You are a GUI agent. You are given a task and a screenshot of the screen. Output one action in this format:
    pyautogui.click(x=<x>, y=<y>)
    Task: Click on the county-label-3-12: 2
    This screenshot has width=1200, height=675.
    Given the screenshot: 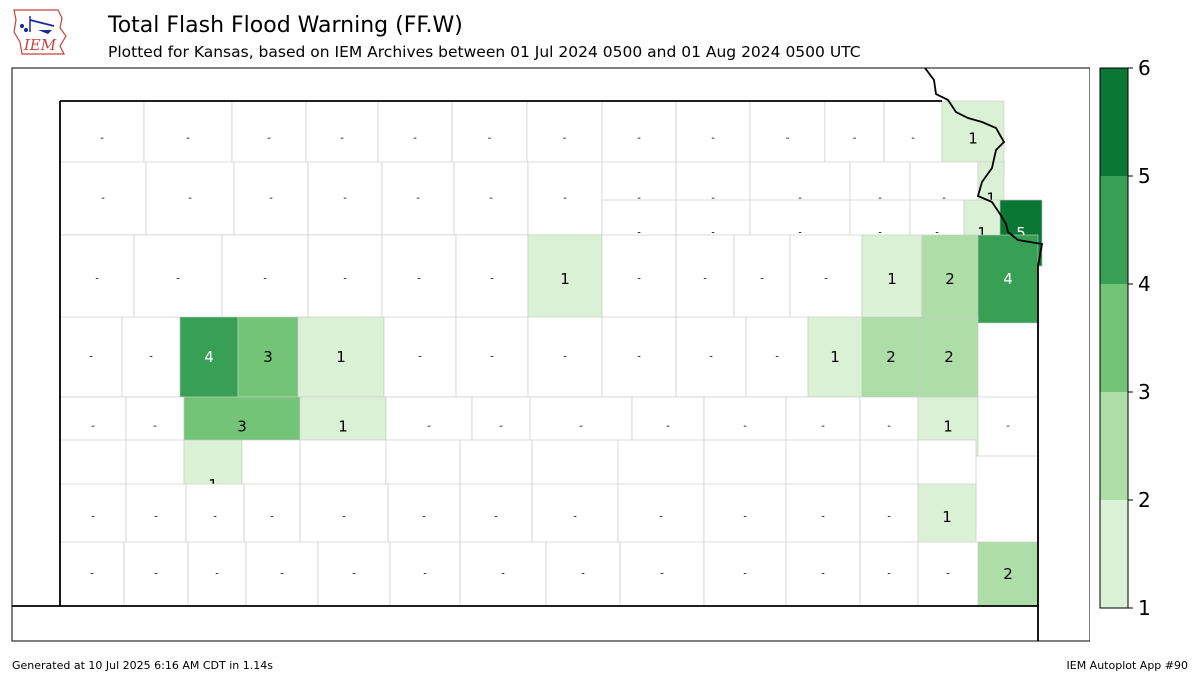 What is the action you would take?
    pyautogui.click(x=950, y=279)
    